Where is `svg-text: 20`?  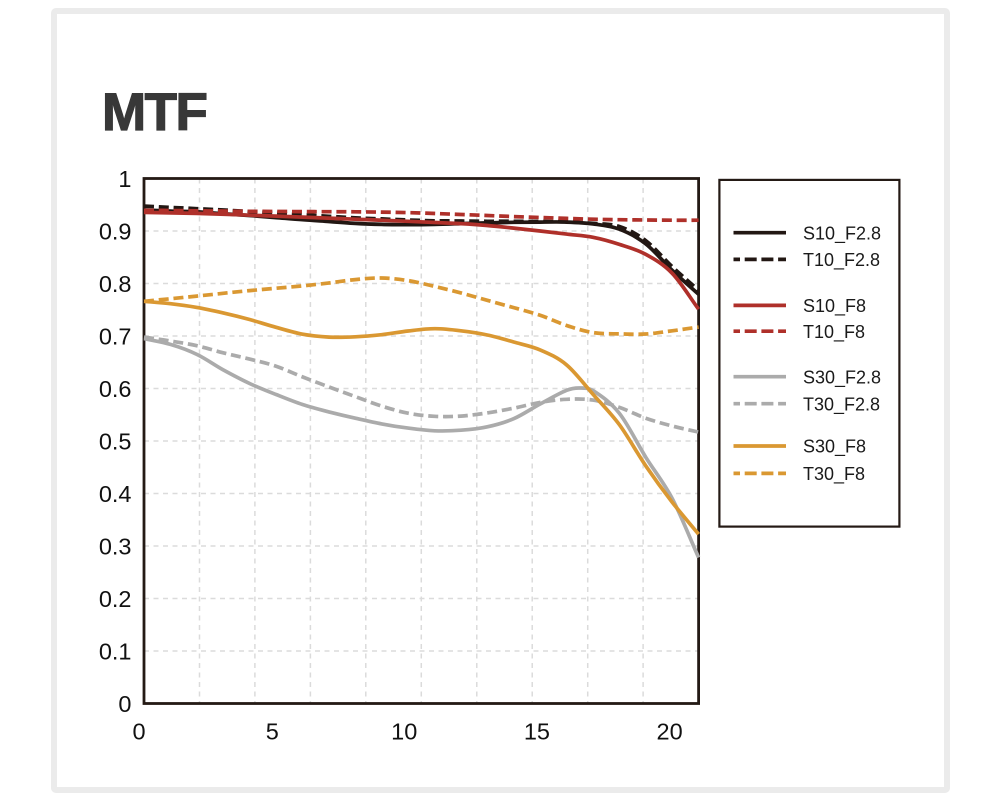 svg-text: 20 is located at coordinates (670, 732).